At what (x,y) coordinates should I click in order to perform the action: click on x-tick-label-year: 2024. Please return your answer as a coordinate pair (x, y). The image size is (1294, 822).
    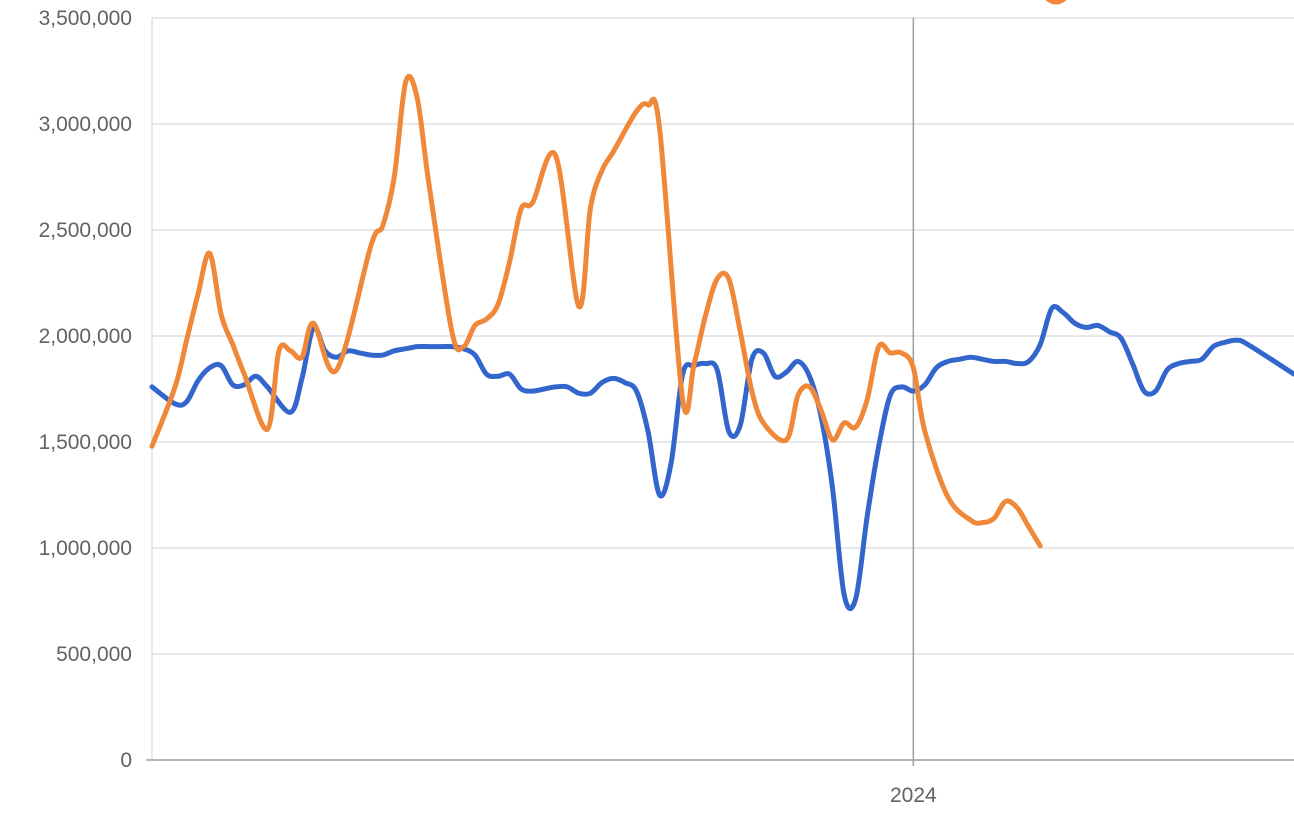
    Looking at the image, I should click on (913, 795).